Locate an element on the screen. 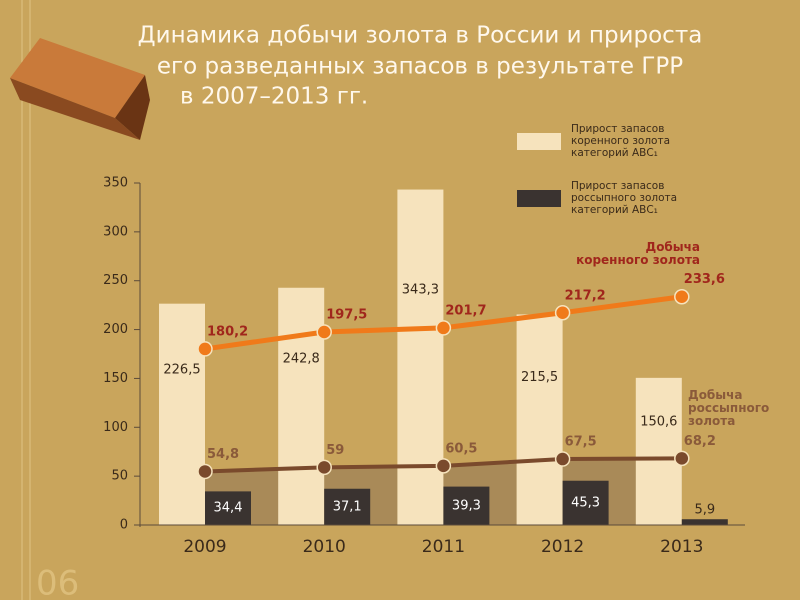  page-number: 06 is located at coordinates (57, 582).